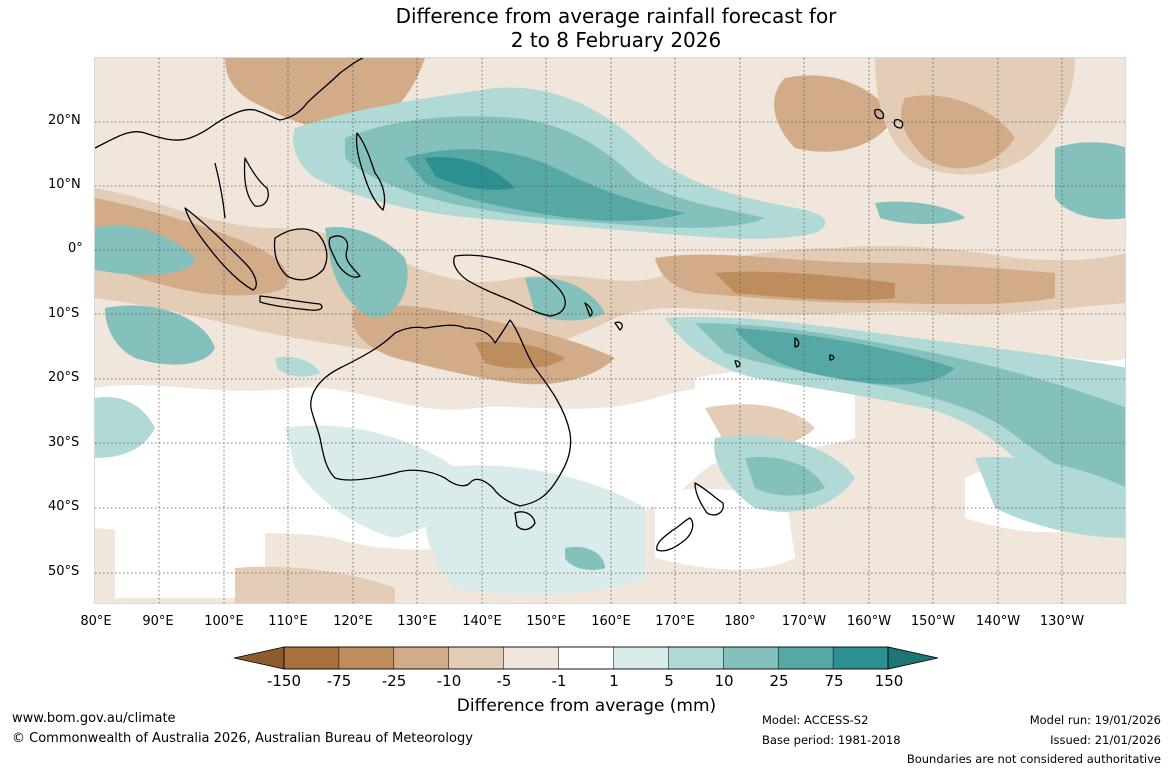 The height and width of the screenshot is (770, 1173). I want to click on lon-label-150e: 150°E, so click(546, 621).